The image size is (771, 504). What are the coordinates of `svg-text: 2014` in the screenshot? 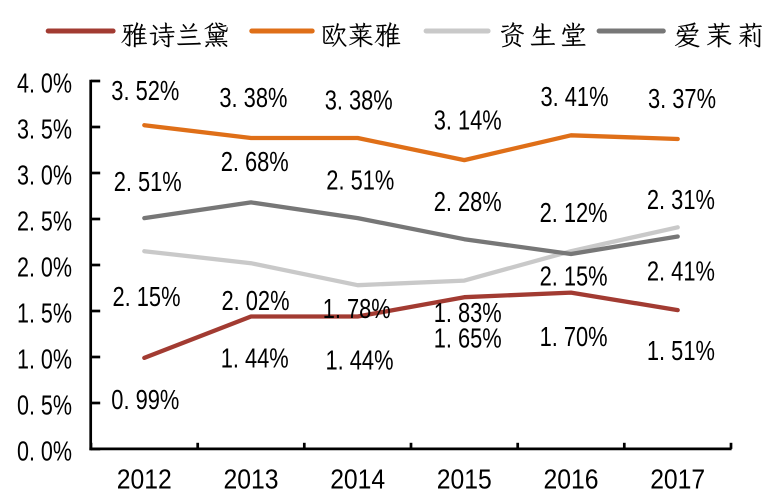 It's located at (357, 479).